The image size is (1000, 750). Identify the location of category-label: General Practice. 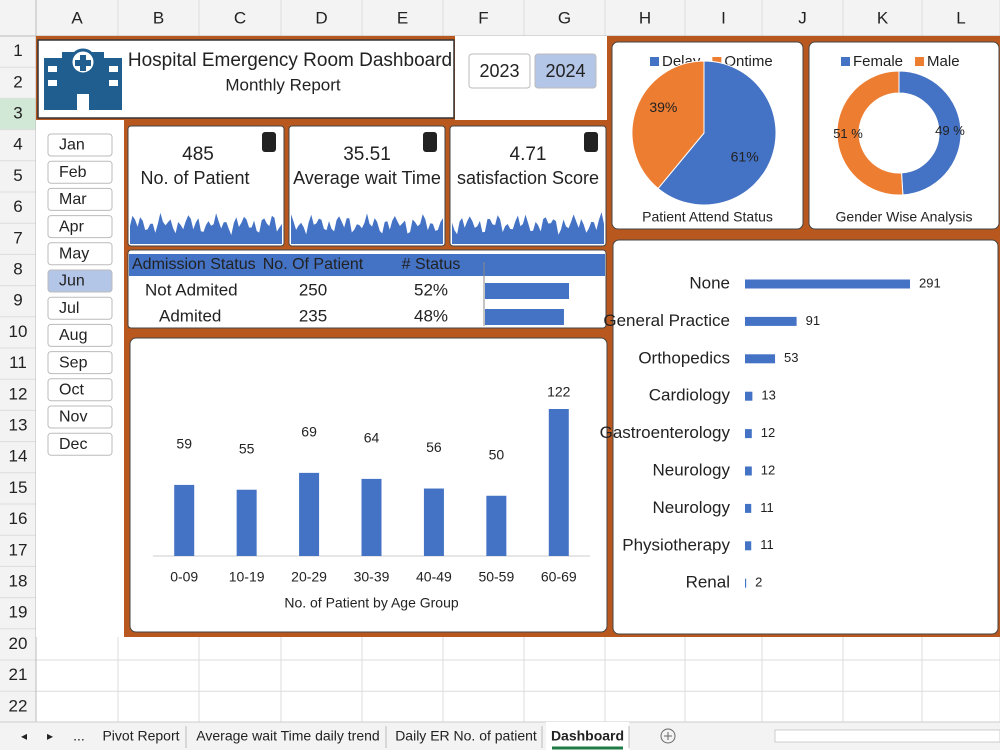
(666, 320).